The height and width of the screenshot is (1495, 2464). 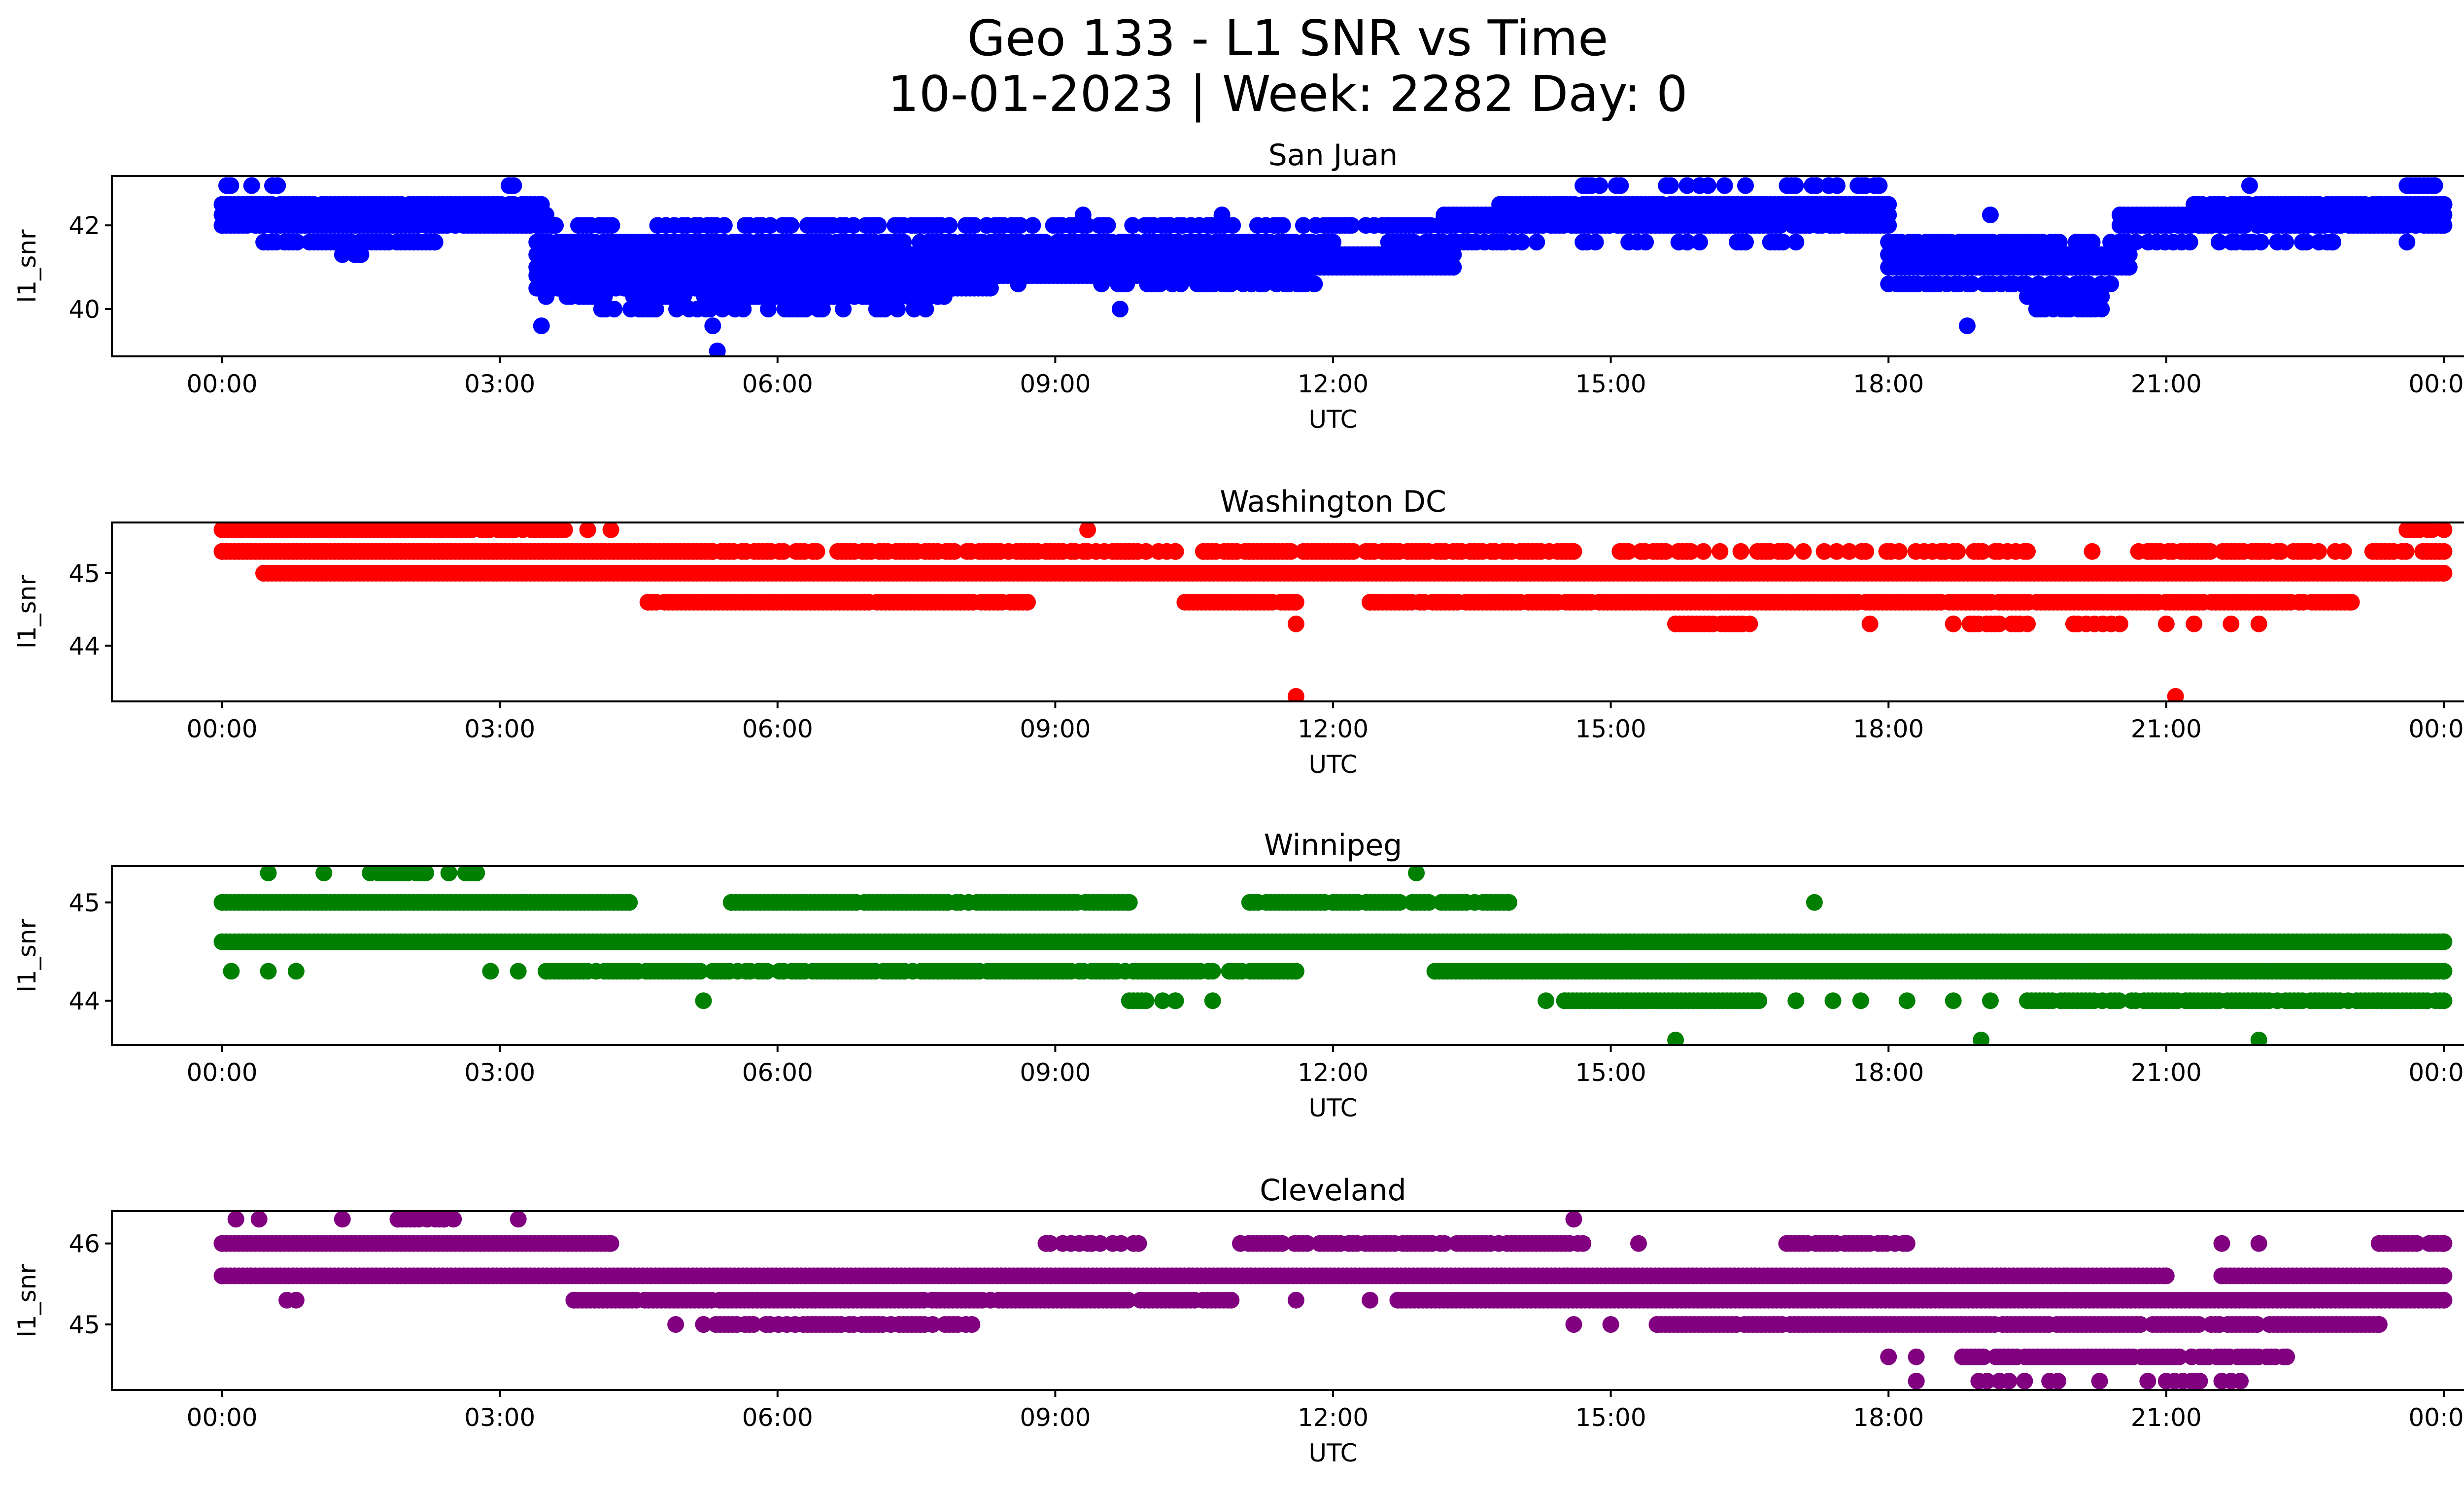 I want to click on x-tick-label: 18:00, so click(x=1888, y=384).